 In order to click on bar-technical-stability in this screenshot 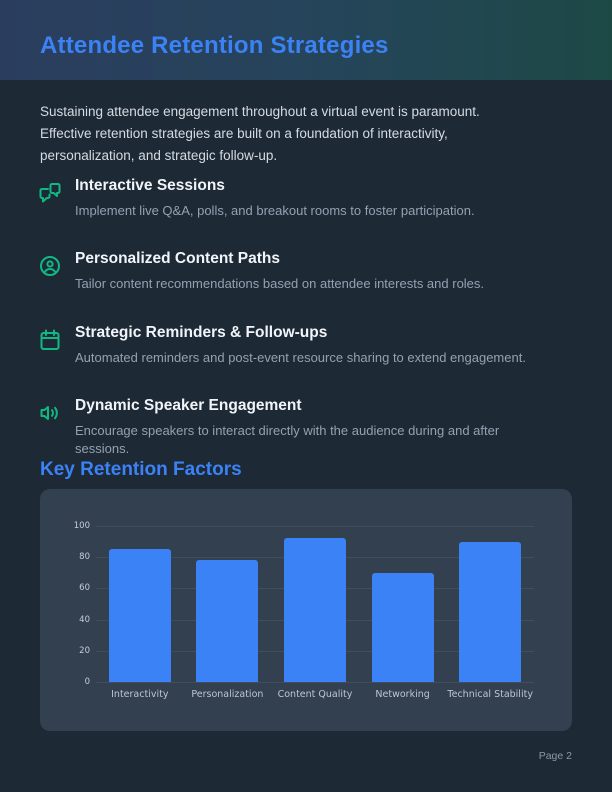, I will do `click(490, 611)`.